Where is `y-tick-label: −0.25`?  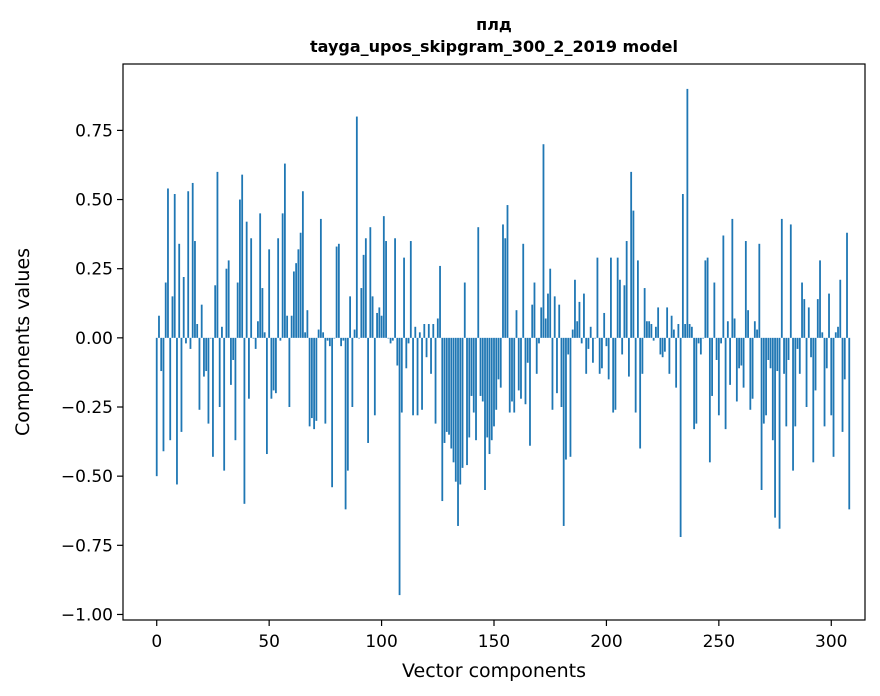 y-tick-label: −0.25 is located at coordinates (87, 408).